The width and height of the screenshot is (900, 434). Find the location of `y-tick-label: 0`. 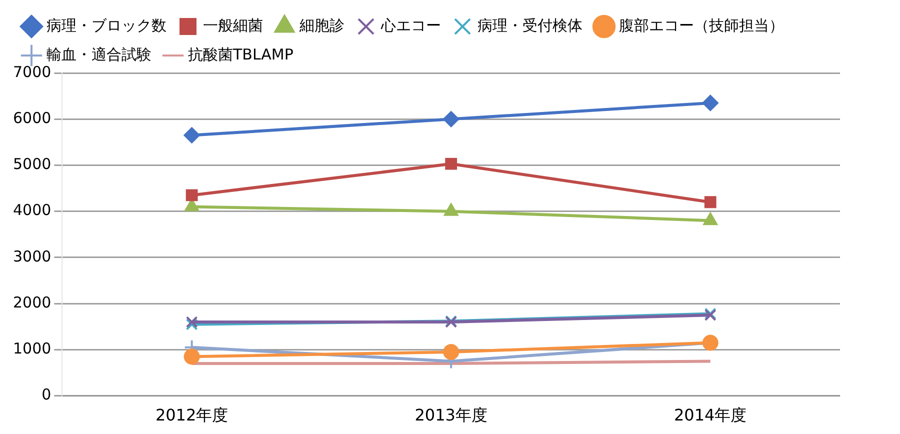

y-tick-label: 0 is located at coordinates (47, 395).